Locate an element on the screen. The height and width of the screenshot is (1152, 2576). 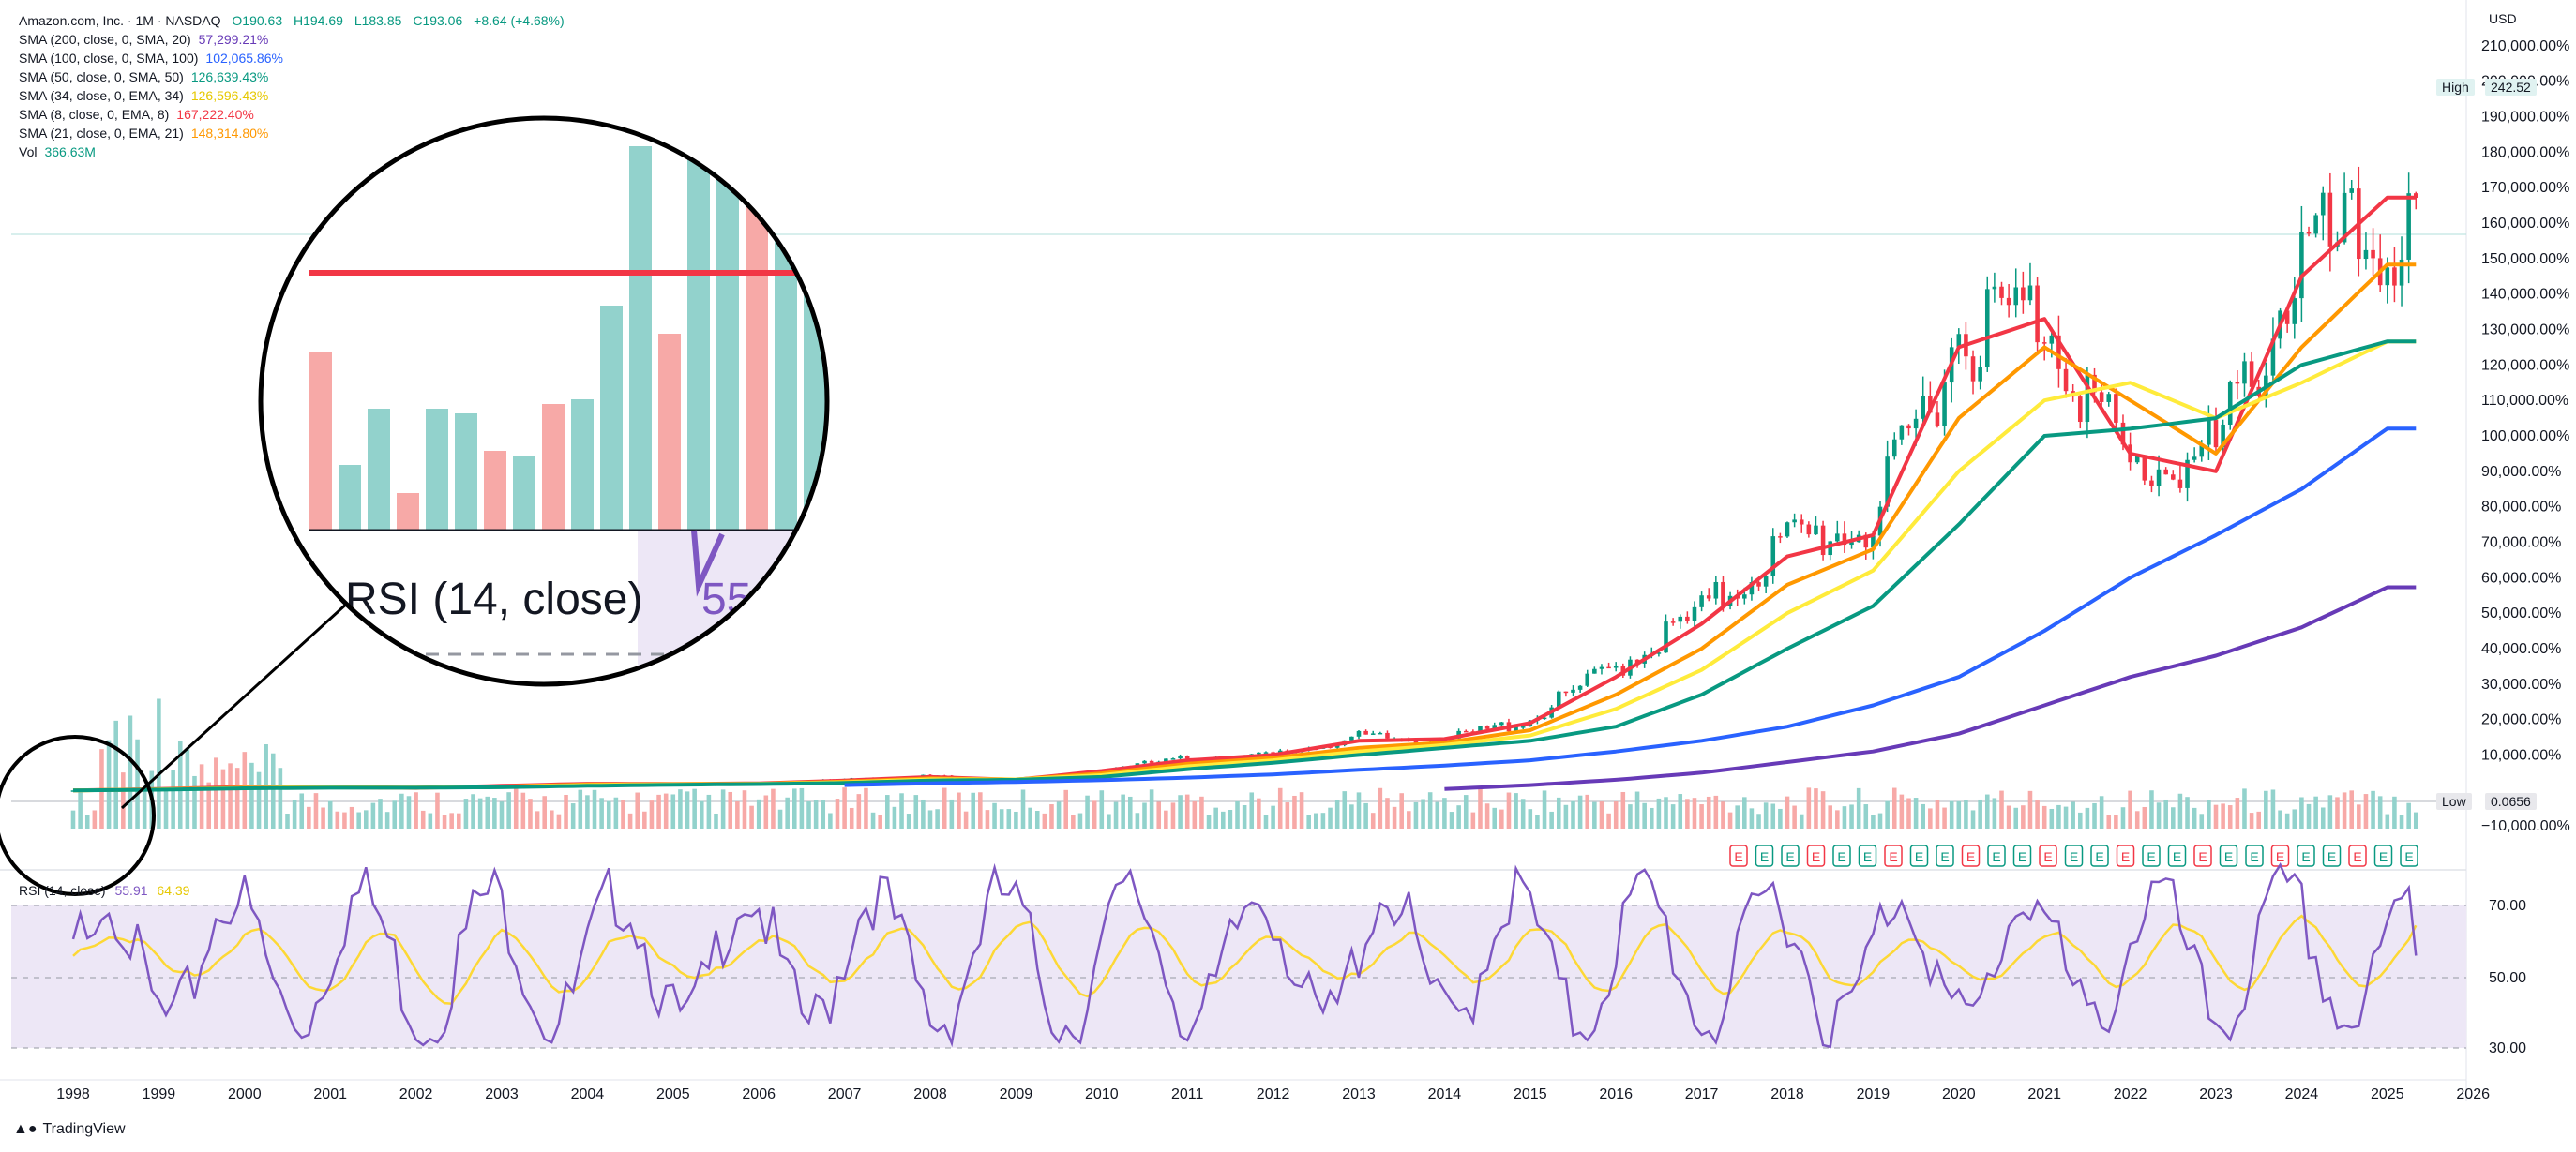
rsi-legend: RSI (14, close) 55.91 64.39 is located at coordinates (104, 890).